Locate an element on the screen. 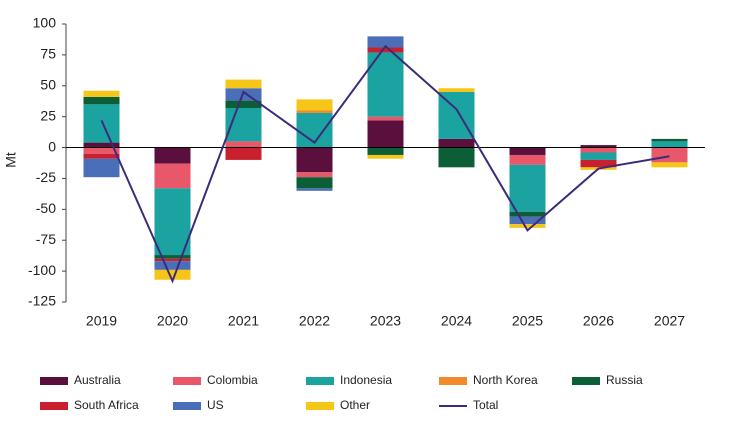 The image size is (734, 432). x-tick-label: 2022 is located at coordinates (314, 321).